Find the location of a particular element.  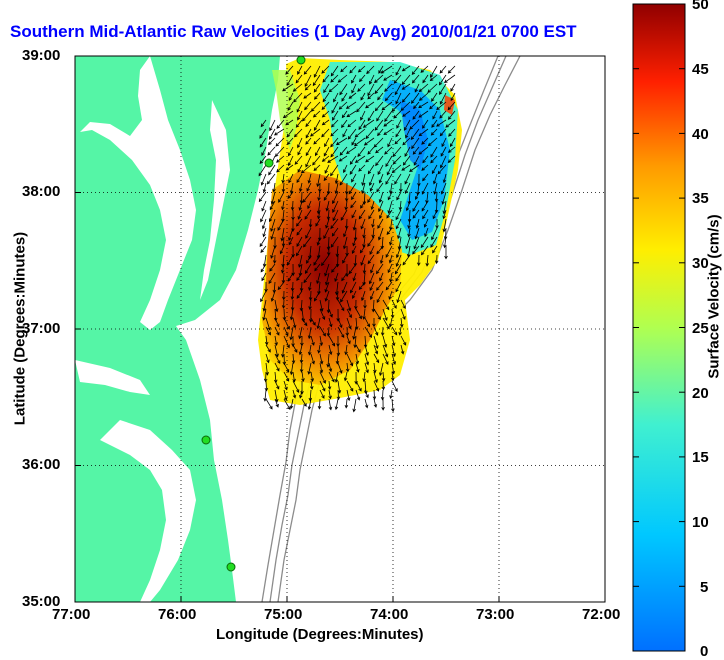

y-tick-label: 36:00 is located at coordinates (41, 464).